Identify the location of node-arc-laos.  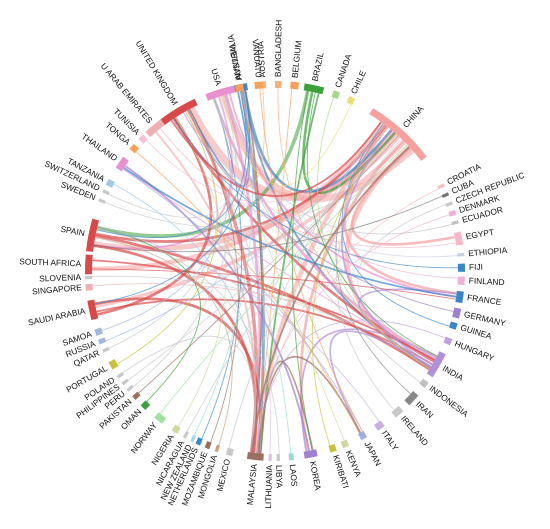
(291, 457).